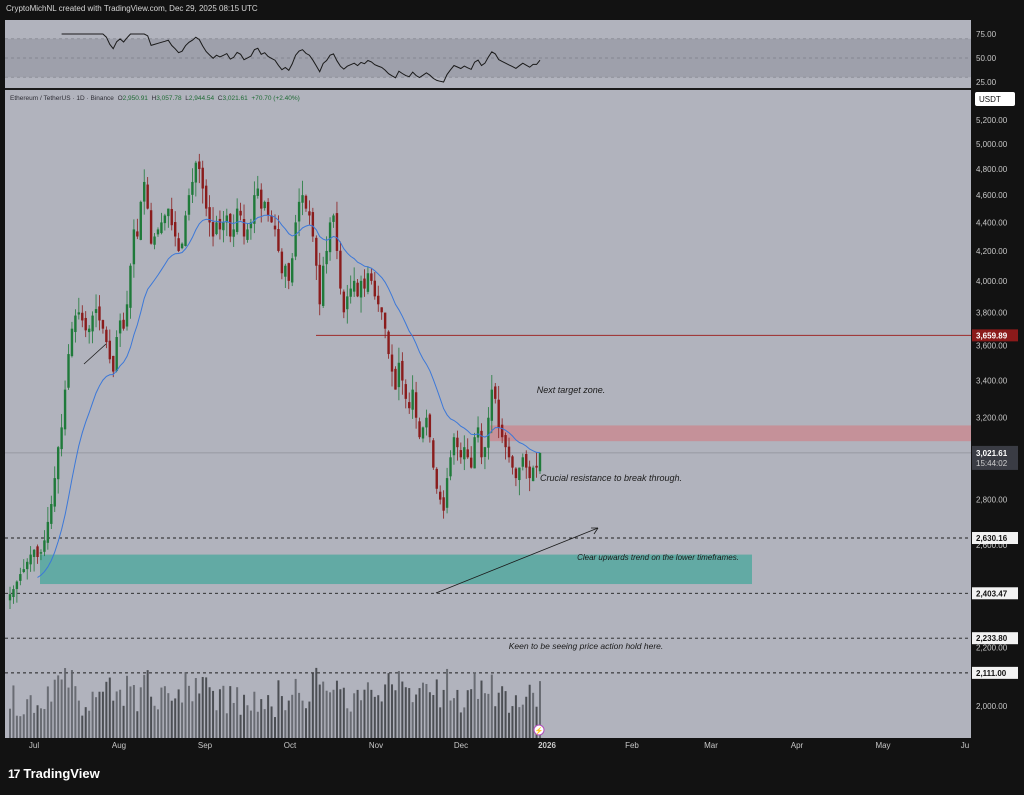 The image size is (1024, 795). What do you see at coordinates (595, 531) in the screenshot?
I see `trend-arrow-head` at bounding box center [595, 531].